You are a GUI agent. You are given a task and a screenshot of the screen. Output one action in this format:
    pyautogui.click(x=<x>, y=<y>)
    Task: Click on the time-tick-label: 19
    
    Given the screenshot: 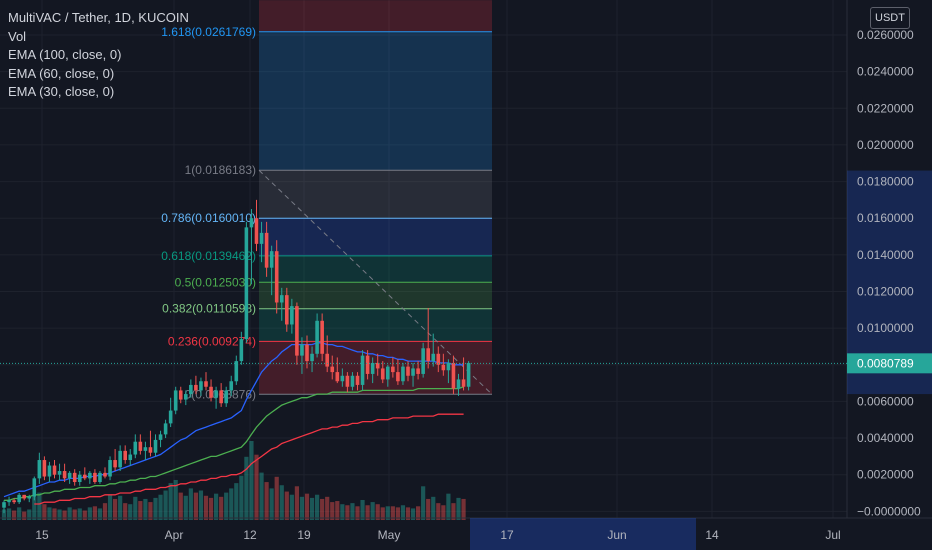 What is the action you would take?
    pyautogui.click(x=304, y=535)
    